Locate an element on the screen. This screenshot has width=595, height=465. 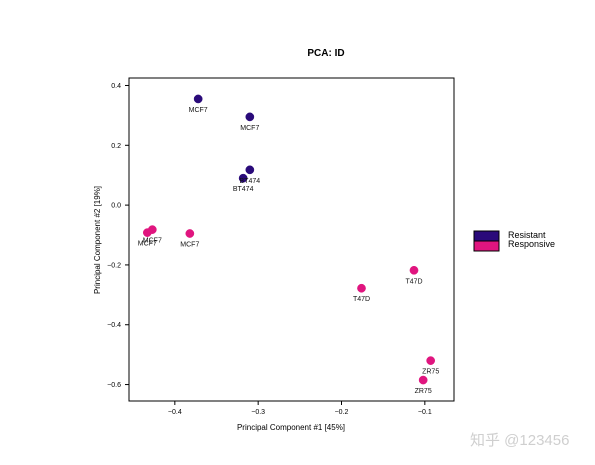
x-axis-ticks: −0.4 −0.3 −0.2 −0.1 is located at coordinates (300, 408).